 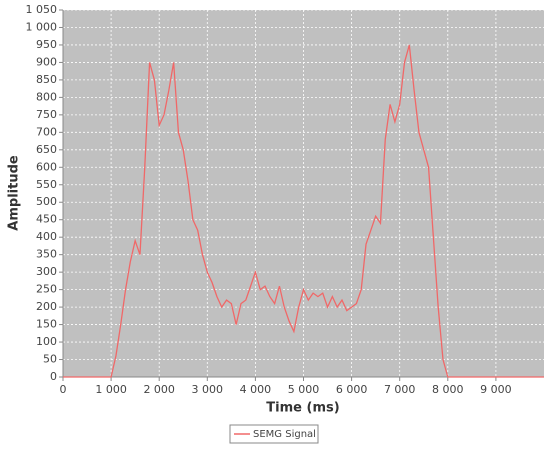 I want to click on x-tick-label: 2 000, so click(x=159, y=389).